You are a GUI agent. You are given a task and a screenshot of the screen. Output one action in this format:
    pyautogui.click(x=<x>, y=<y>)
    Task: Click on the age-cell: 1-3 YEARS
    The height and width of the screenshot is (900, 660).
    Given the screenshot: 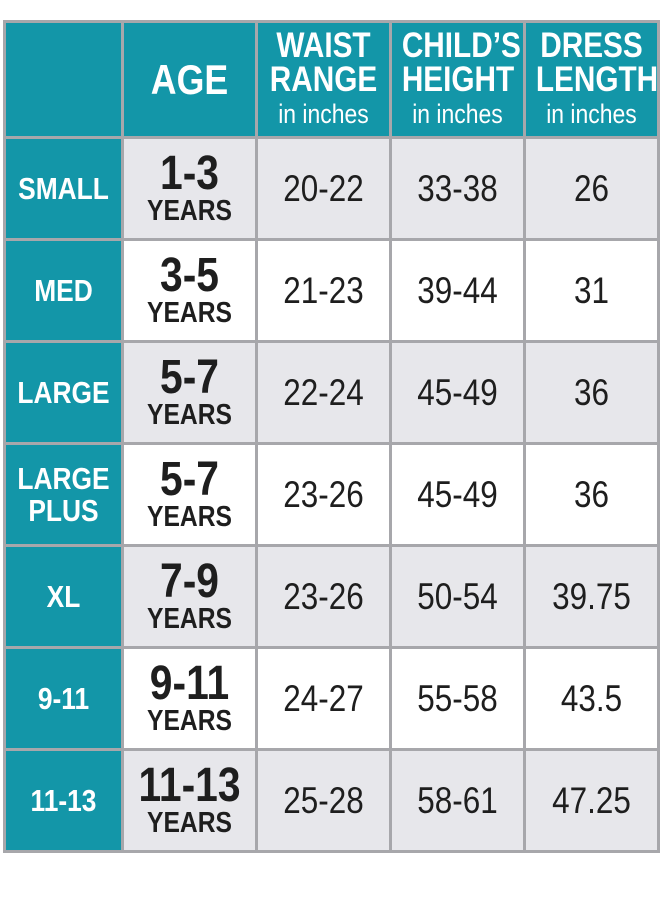 What is the action you would take?
    pyautogui.click(x=189, y=188)
    